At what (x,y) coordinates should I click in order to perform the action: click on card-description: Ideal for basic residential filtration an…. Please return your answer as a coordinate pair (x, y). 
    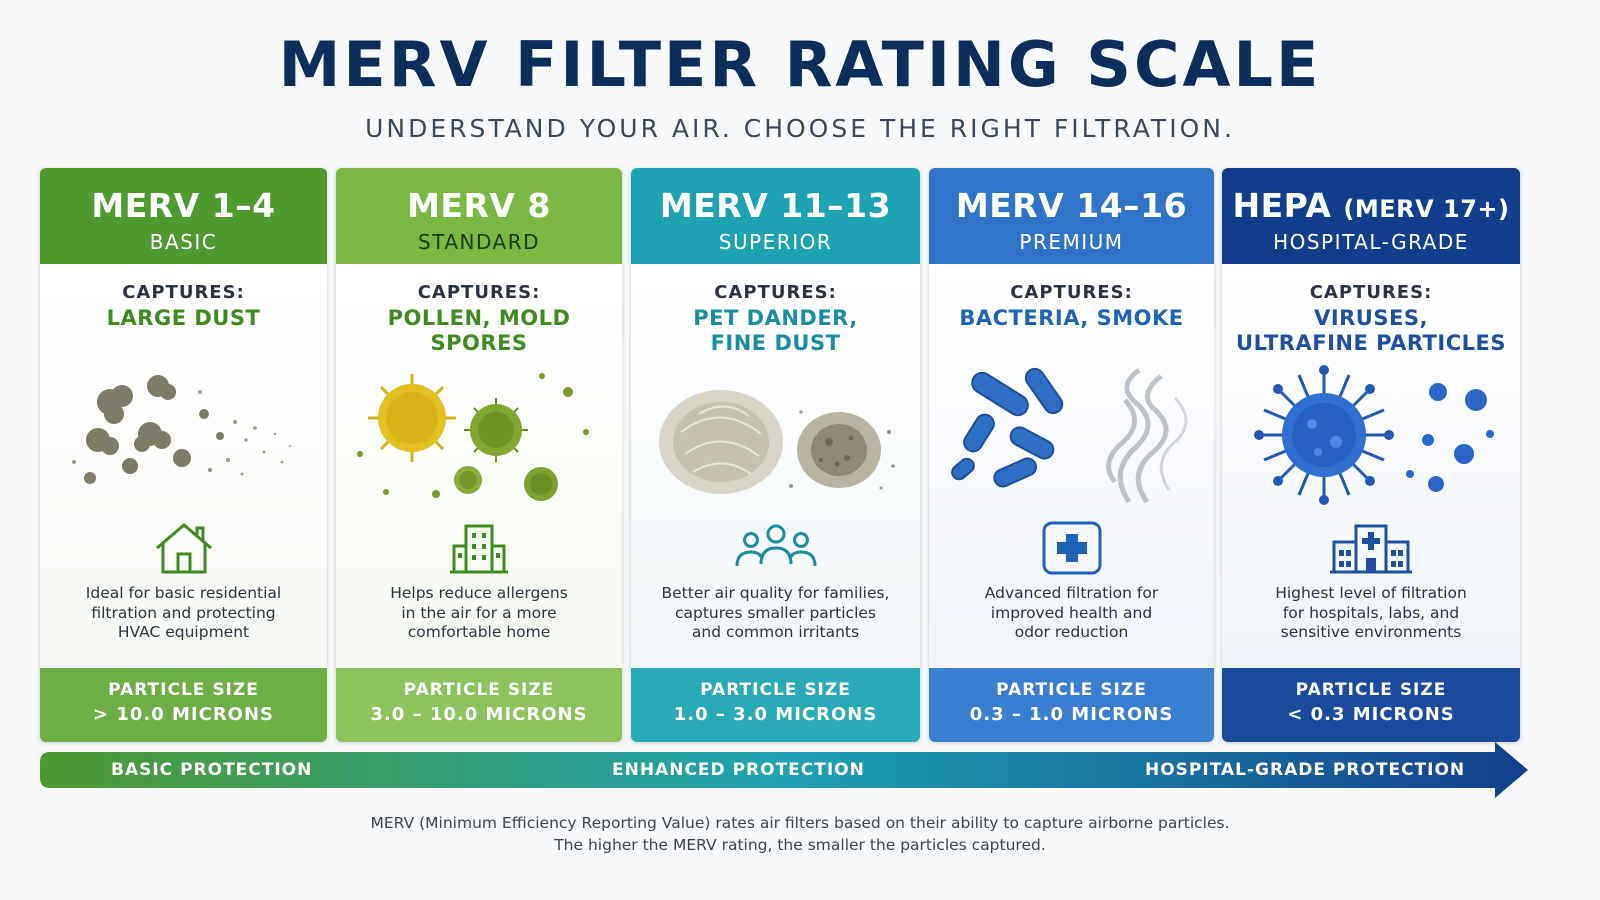
    Looking at the image, I should click on (183, 612).